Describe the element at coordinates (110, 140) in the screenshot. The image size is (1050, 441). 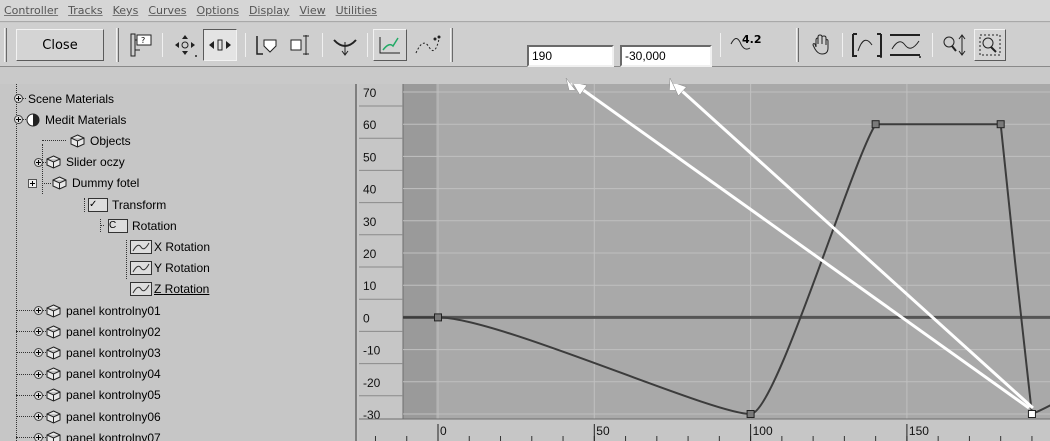
I see `tree-item-label: Objects` at that location.